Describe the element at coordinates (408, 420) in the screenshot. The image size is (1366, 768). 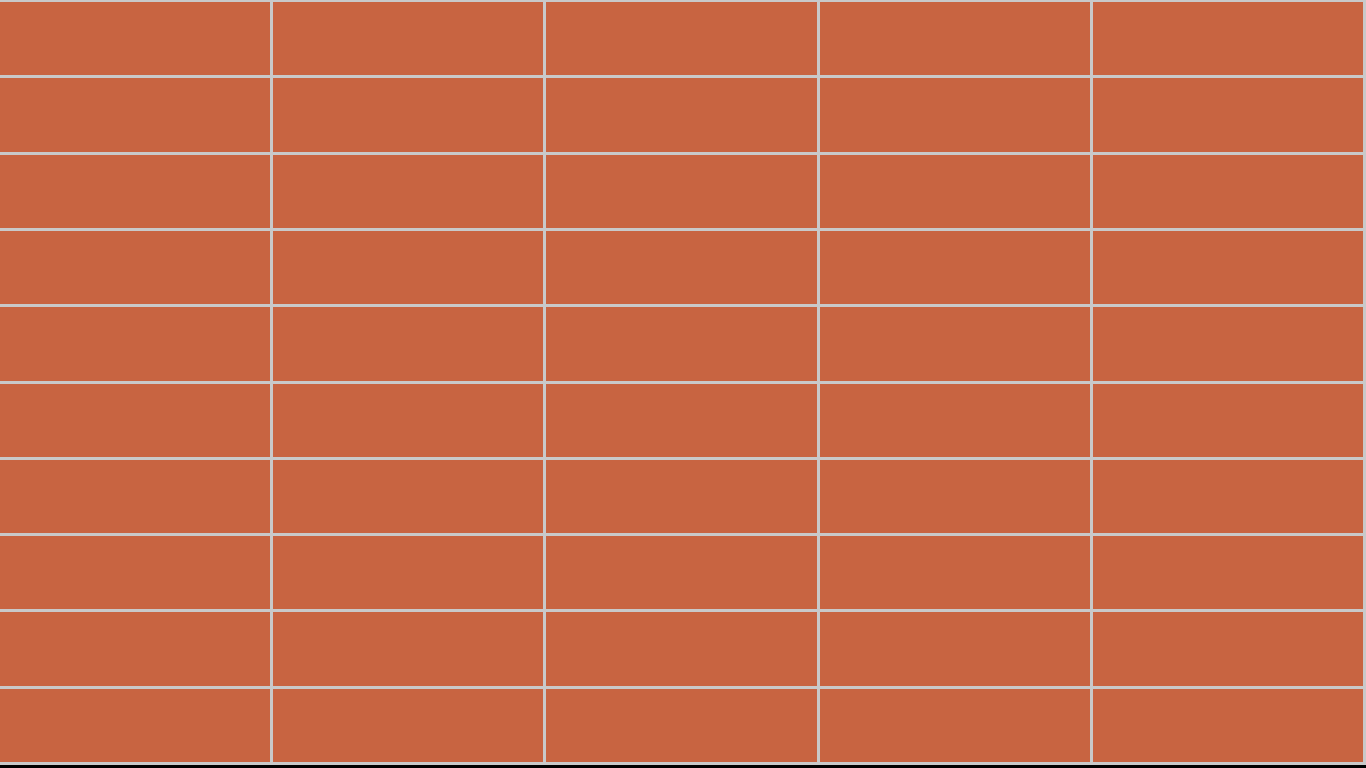
I see `tile-r6-c2` at that location.